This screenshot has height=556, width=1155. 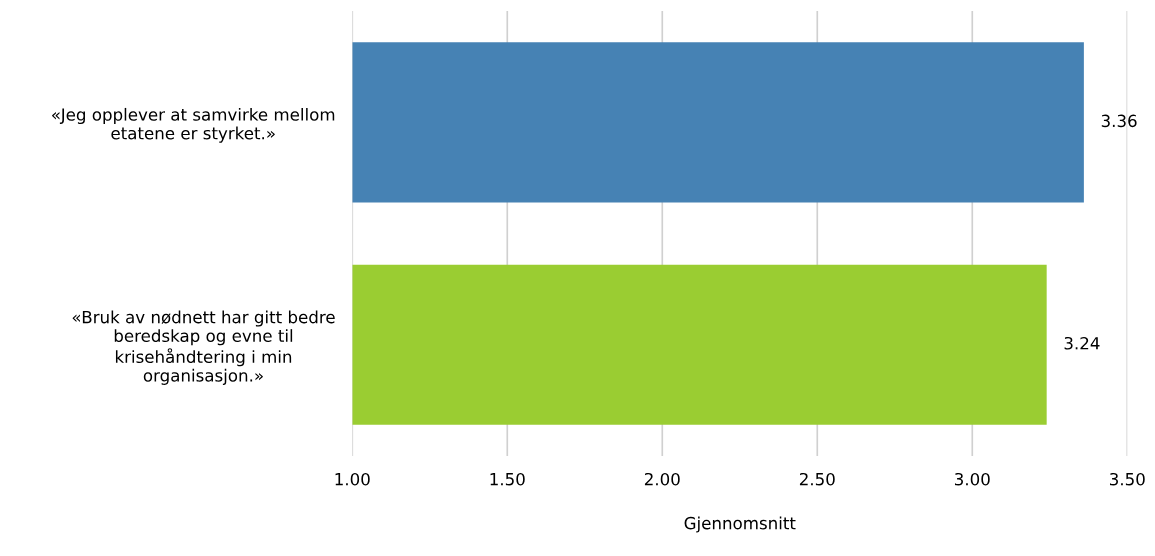 I want to click on y-tick-label: «Jeg opplever at samvirke mellom etatene er styrket.», so click(x=193, y=125).